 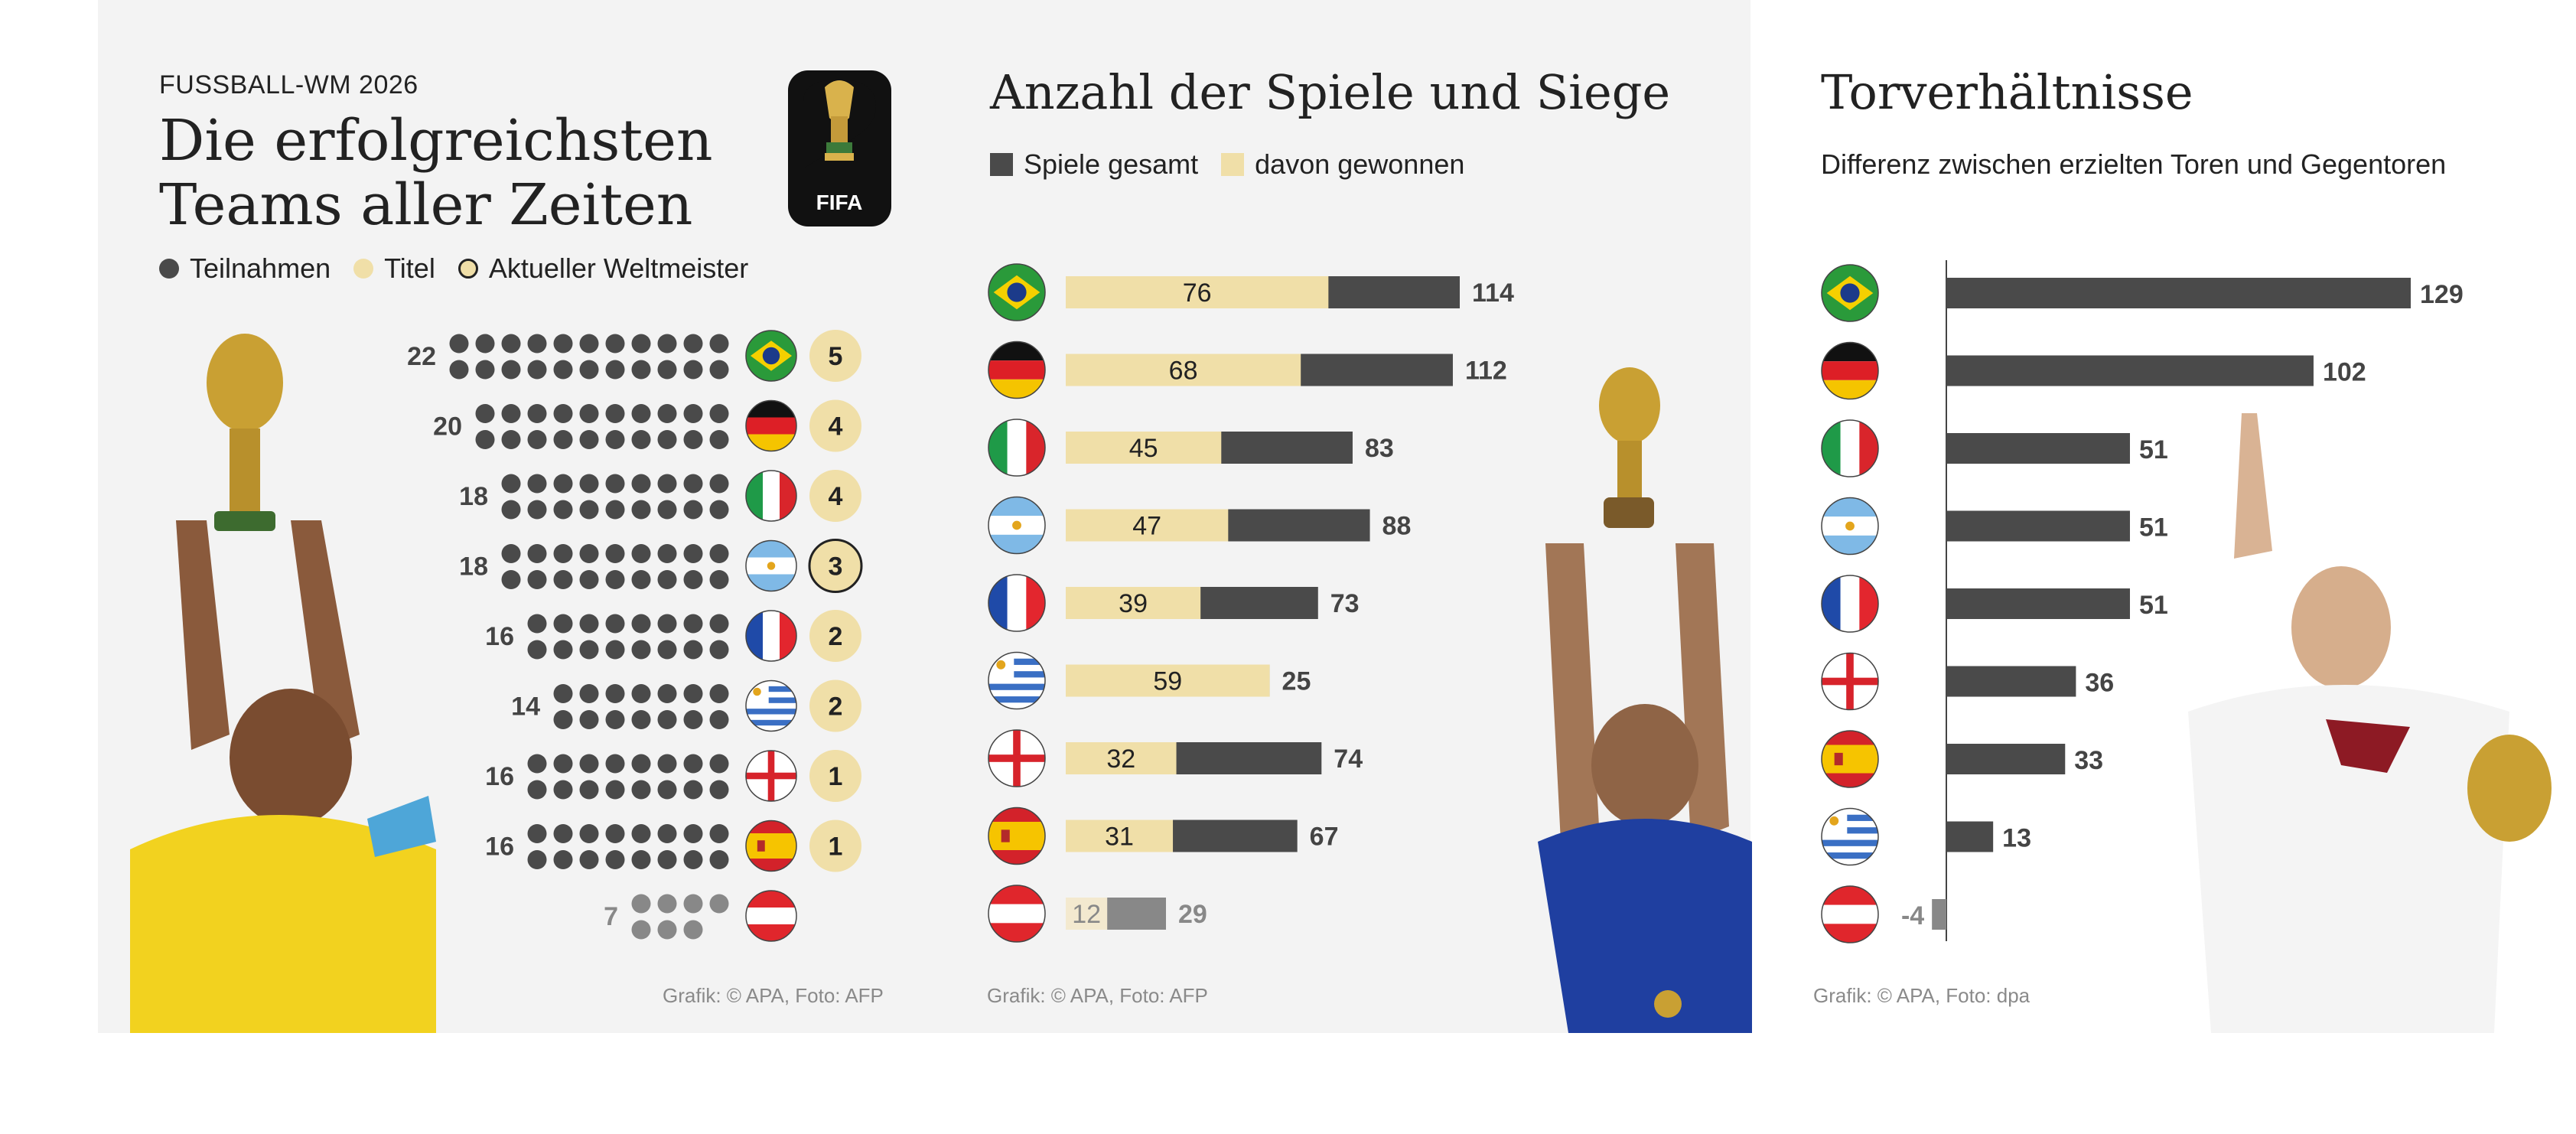 I want to click on goal-difference-label: 102, so click(x=2345, y=373).